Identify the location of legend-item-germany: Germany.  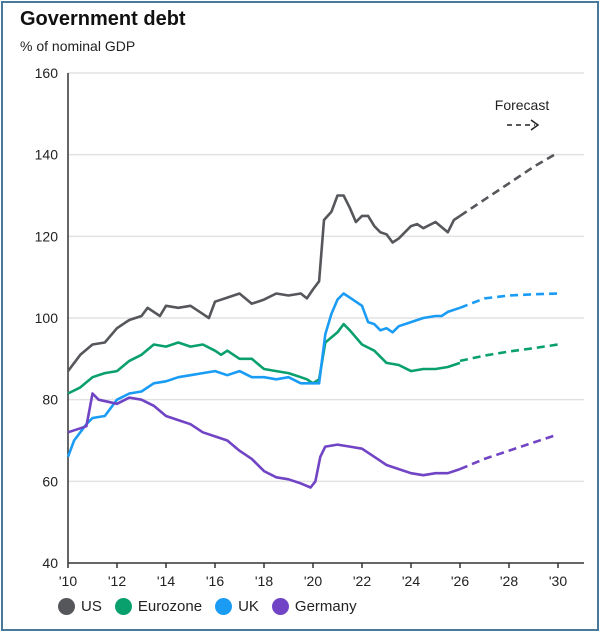
(314, 606).